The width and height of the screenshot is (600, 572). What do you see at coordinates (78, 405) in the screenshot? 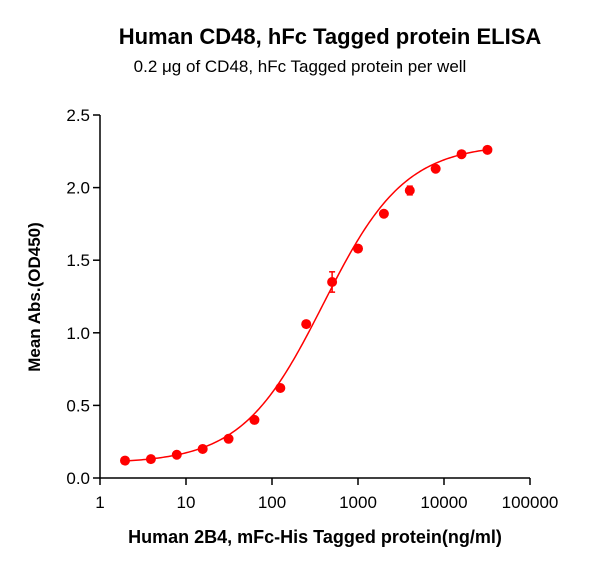
I see `y-tick-label: 0.5` at bounding box center [78, 405].